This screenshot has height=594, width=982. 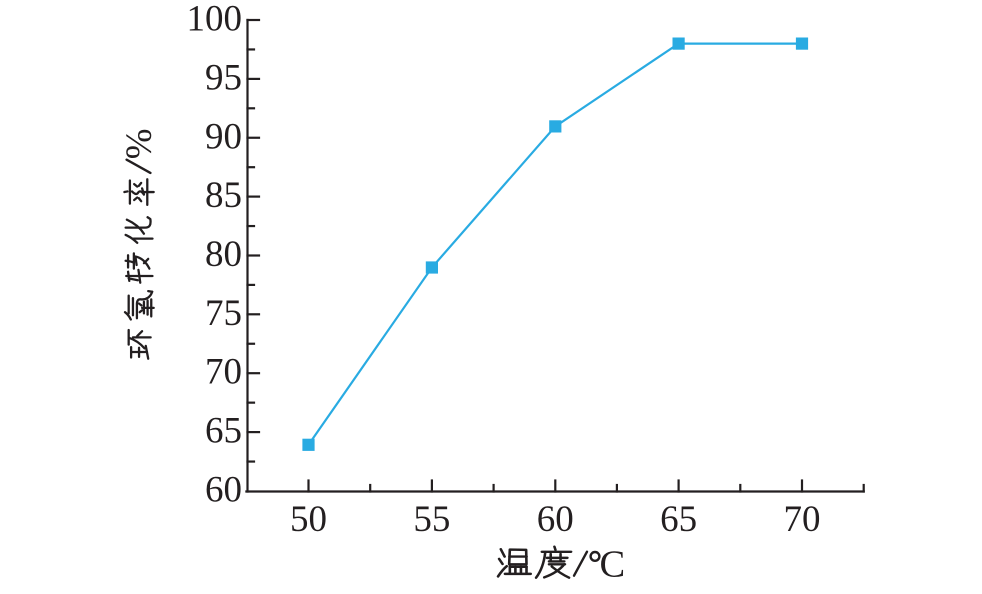 I want to click on svg-text: C, so click(x=613, y=565).